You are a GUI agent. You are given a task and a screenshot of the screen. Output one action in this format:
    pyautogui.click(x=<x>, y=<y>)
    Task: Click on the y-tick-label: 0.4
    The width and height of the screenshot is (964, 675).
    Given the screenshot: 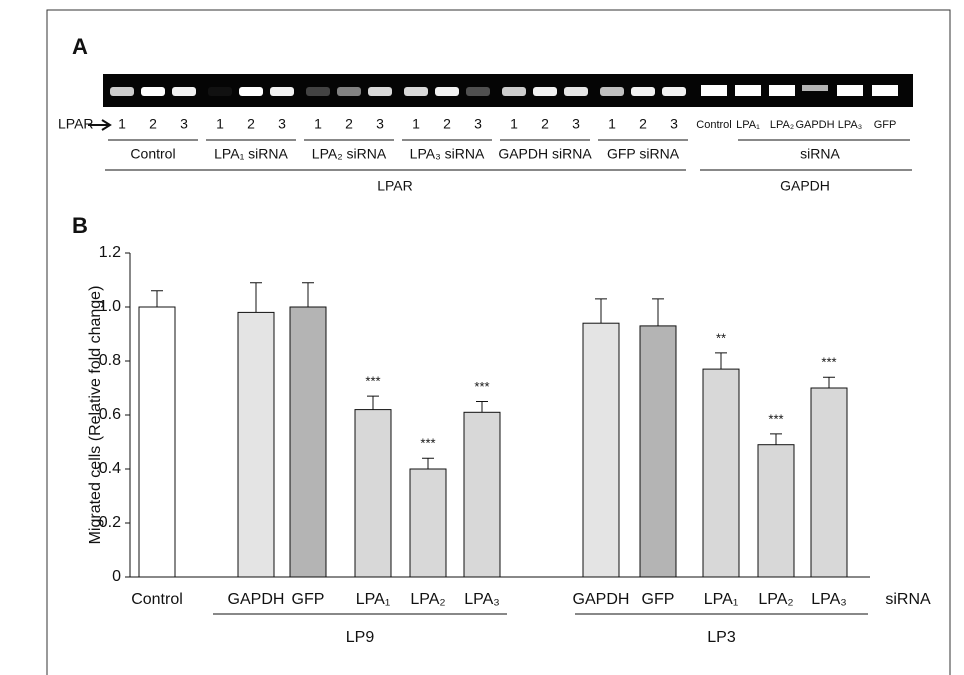 What is the action you would take?
    pyautogui.click(x=110, y=468)
    